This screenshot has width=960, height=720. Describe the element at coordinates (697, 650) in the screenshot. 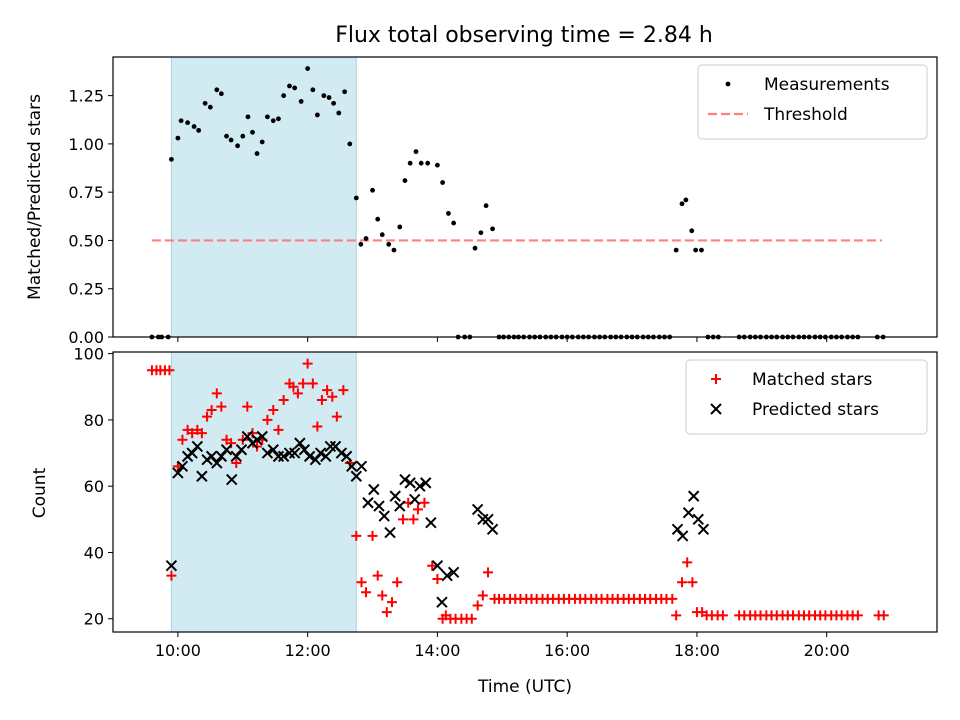

I see `x-tick-label: 18:00` at that location.